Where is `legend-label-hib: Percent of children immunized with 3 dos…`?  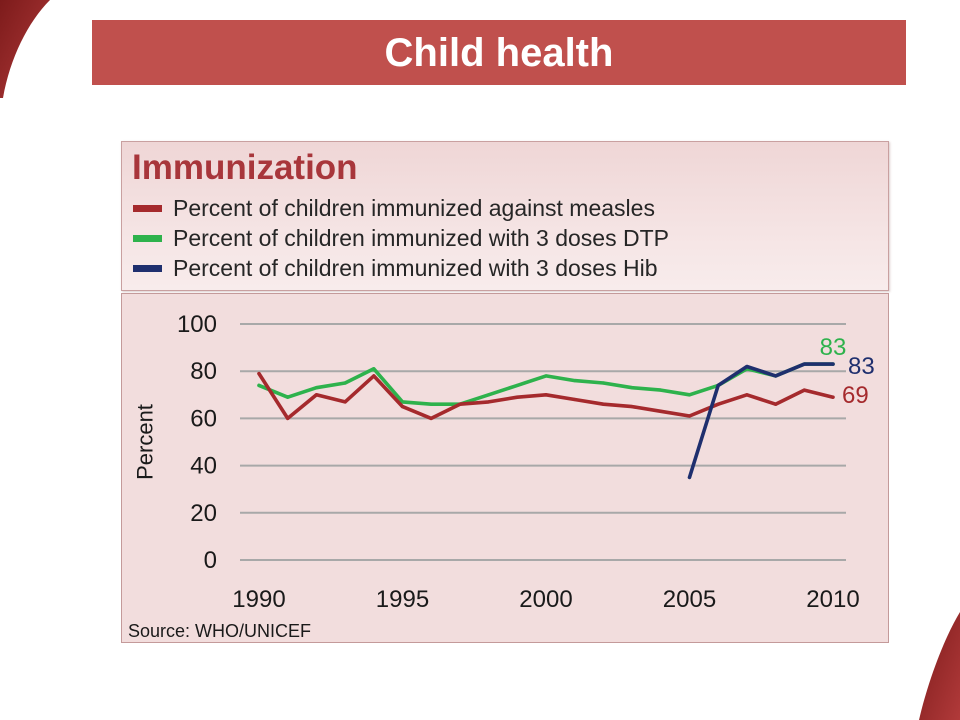
legend-label-hib: Percent of children immunized with 3 dos… is located at coordinates (415, 268).